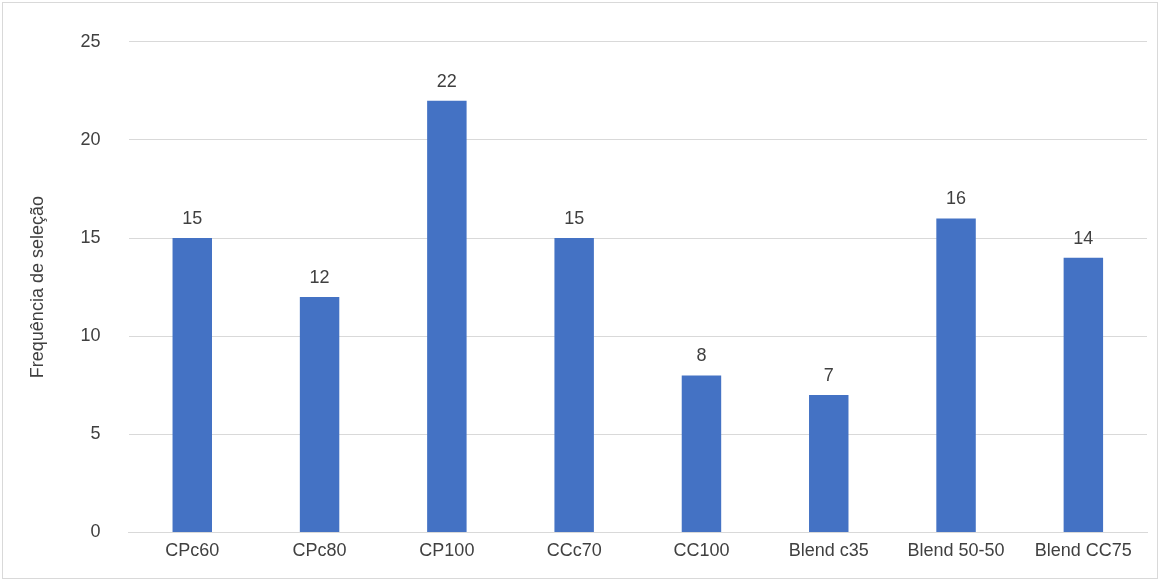 The height and width of the screenshot is (583, 1162). What do you see at coordinates (701, 355) in the screenshot?
I see `data-label: 8` at bounding box center [701, 355].